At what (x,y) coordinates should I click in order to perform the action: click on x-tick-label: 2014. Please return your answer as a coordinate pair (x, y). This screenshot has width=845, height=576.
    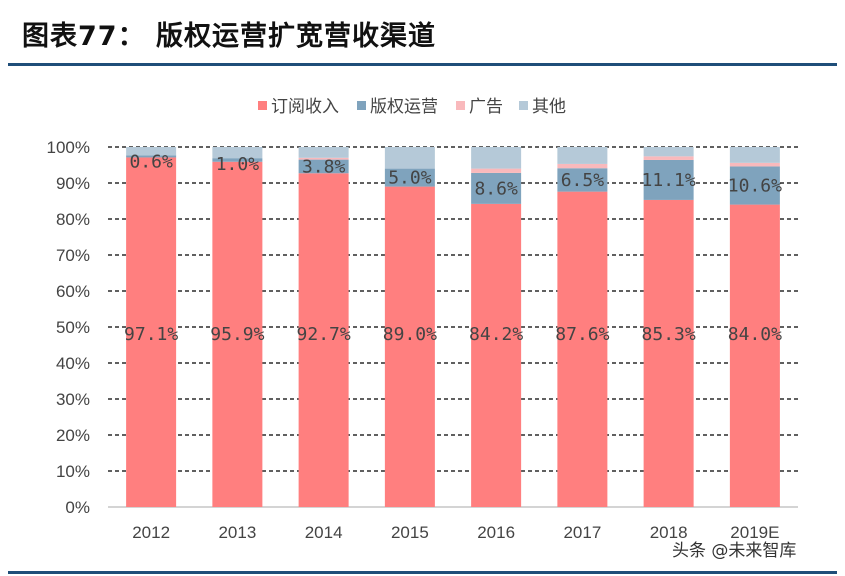
    Looking at the image, I should click on (324, 532).